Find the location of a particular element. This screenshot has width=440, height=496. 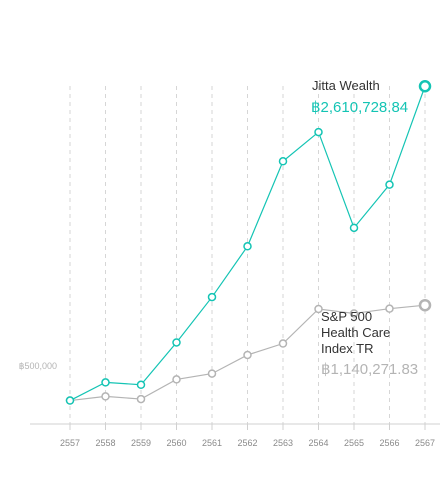

series-name-sp500-line-1: S&P 500 is located at coordinates (346, 316).